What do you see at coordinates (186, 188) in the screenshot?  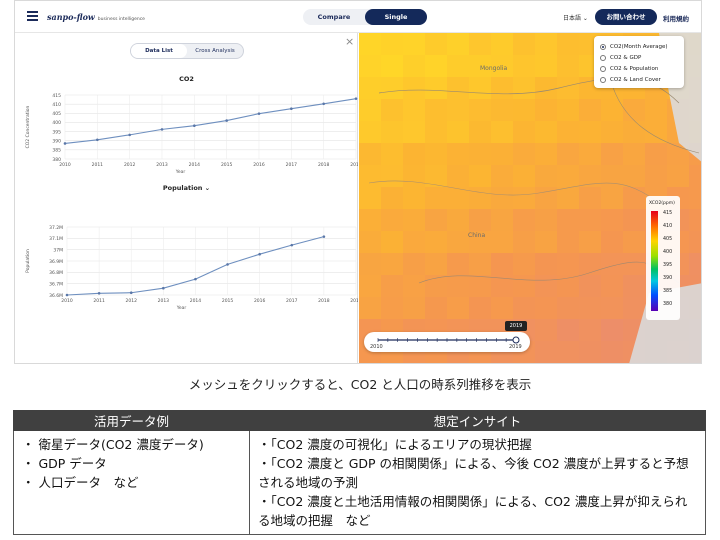 I see `population-chart-title: Population ⌄` at bounding box center [186, 188].